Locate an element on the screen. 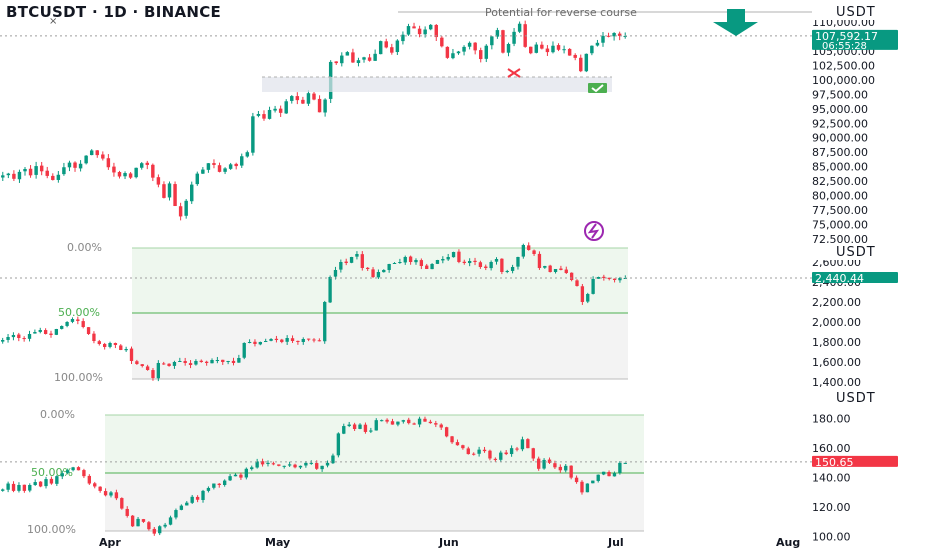 Image resolution: width=932 pixels, height=555 pixels. x-tick-label: Jun is located at coordinates (448, 542).